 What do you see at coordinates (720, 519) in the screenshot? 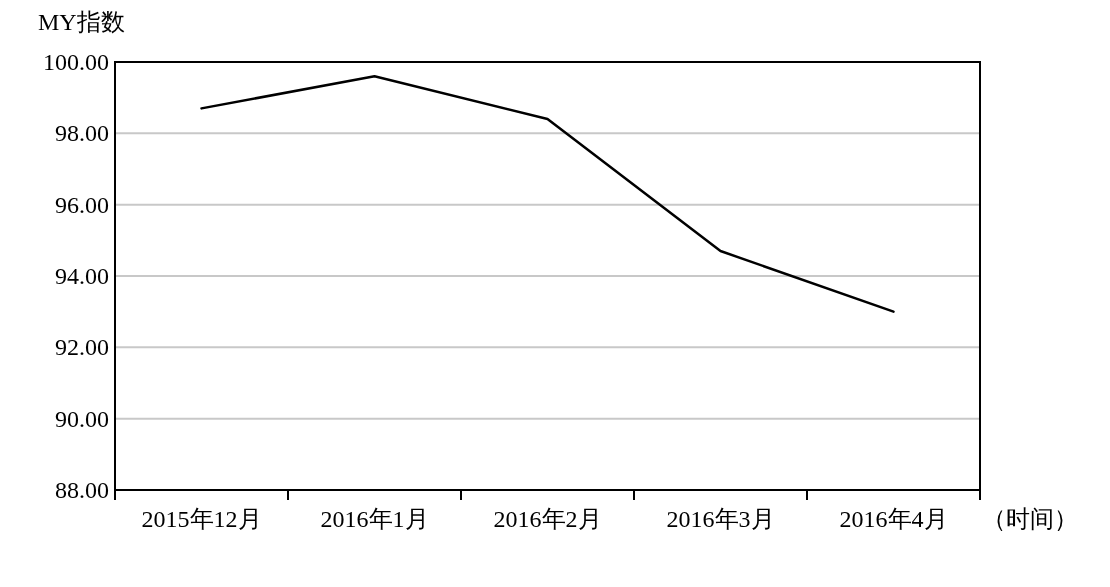
I see `x-tick-label: 2016年3月` at bounding box center [720, 519].